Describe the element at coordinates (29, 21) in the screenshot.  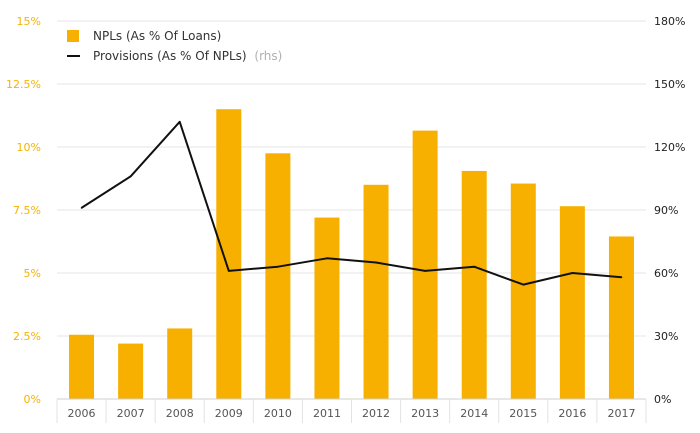
I see `left-tick-label: 15%` at that location.